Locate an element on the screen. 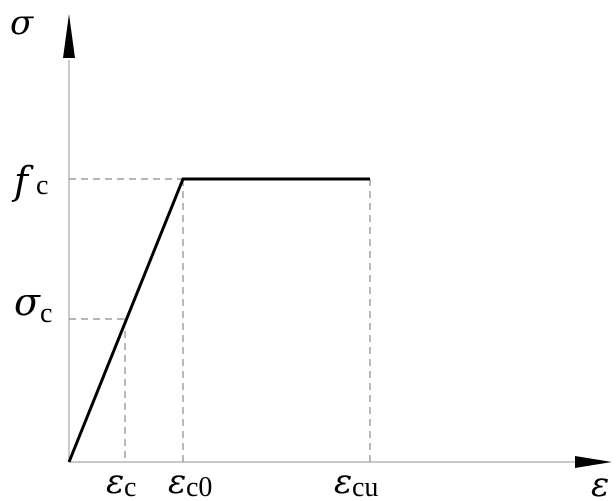 The width and height of the screenshot is (616, 501). sigma-c-label: σ c is located at coordinates (33, 304).